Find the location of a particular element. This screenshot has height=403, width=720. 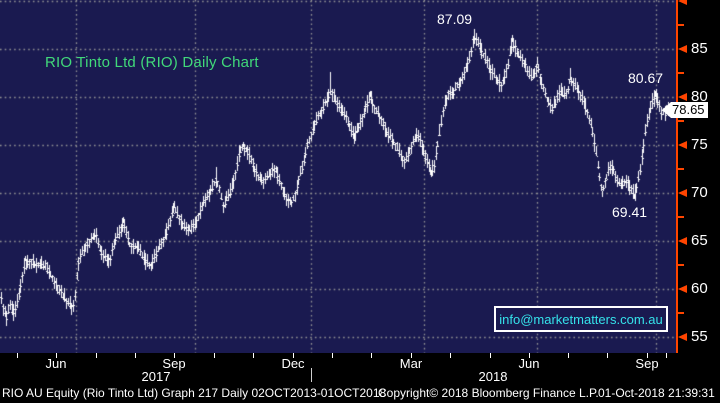

email-link: info@marketmatters.com.au is located at coordinates (581, 319).